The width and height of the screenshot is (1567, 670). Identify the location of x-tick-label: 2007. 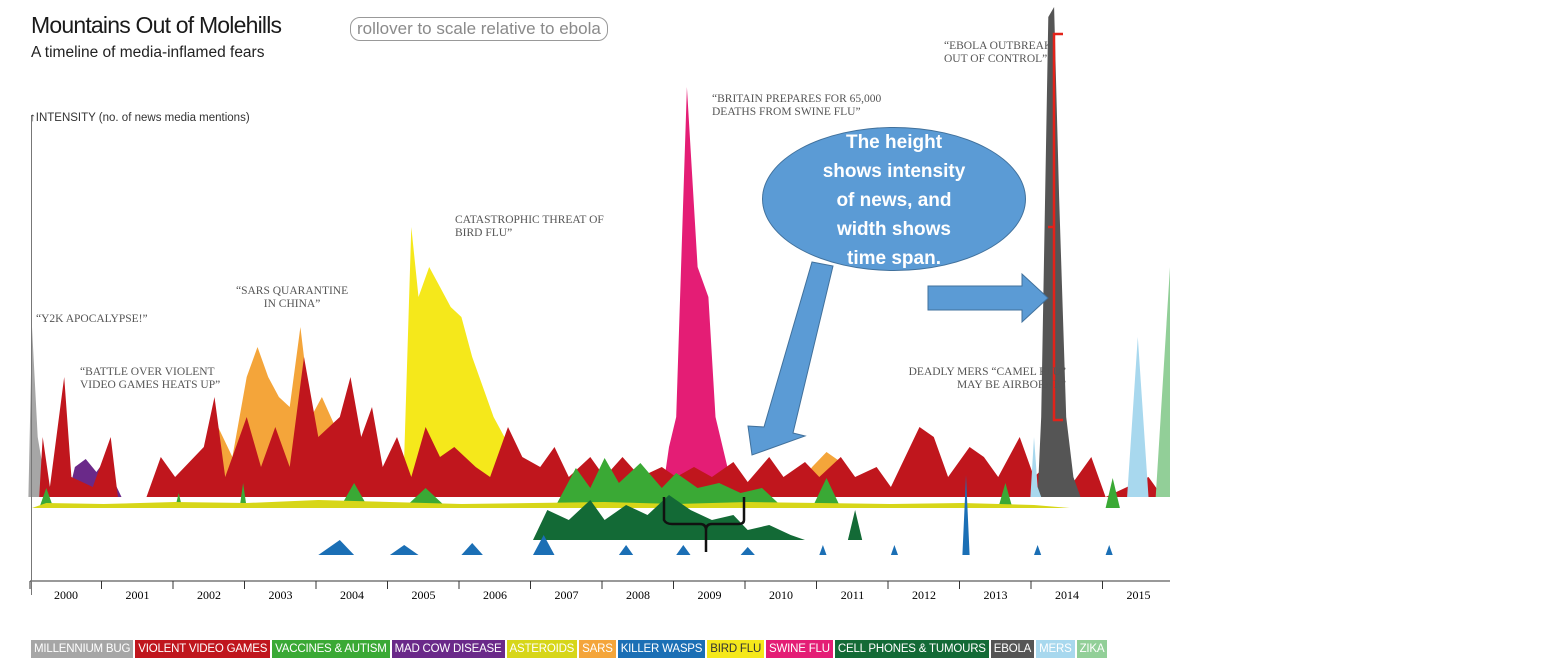
(567, 595).